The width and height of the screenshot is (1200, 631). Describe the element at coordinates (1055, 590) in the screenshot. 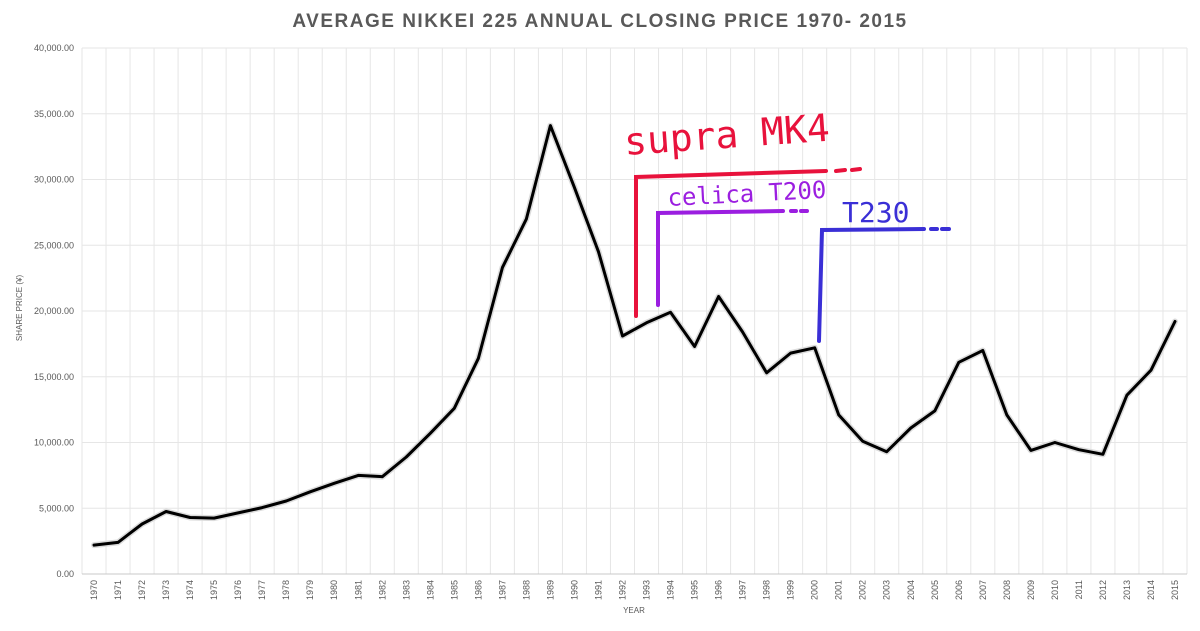

I see `x-tick-label: 2010` at that location.